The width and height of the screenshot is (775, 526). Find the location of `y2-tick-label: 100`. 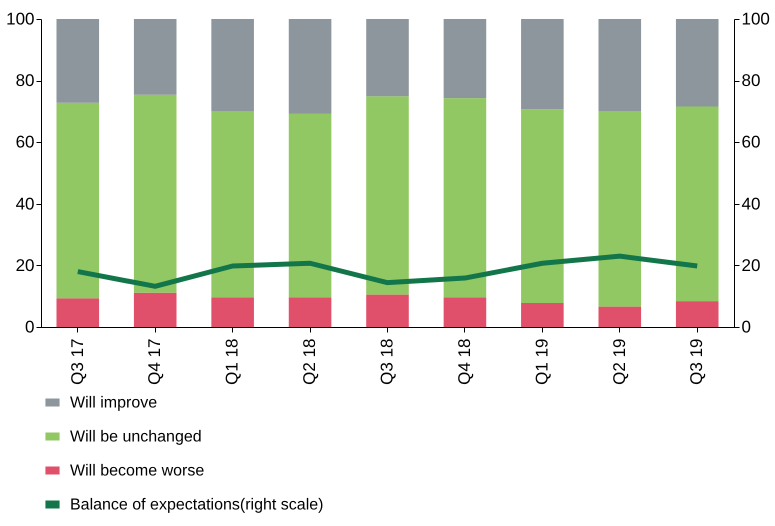

y2-tick-label: 100 is located at coordinates (756, 19).